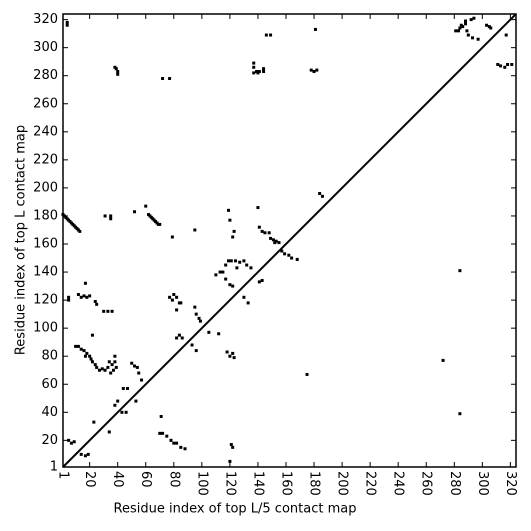 This screenshot has width=531, height=531. I want to click on x-tick-label: 1, so click(63, 475).